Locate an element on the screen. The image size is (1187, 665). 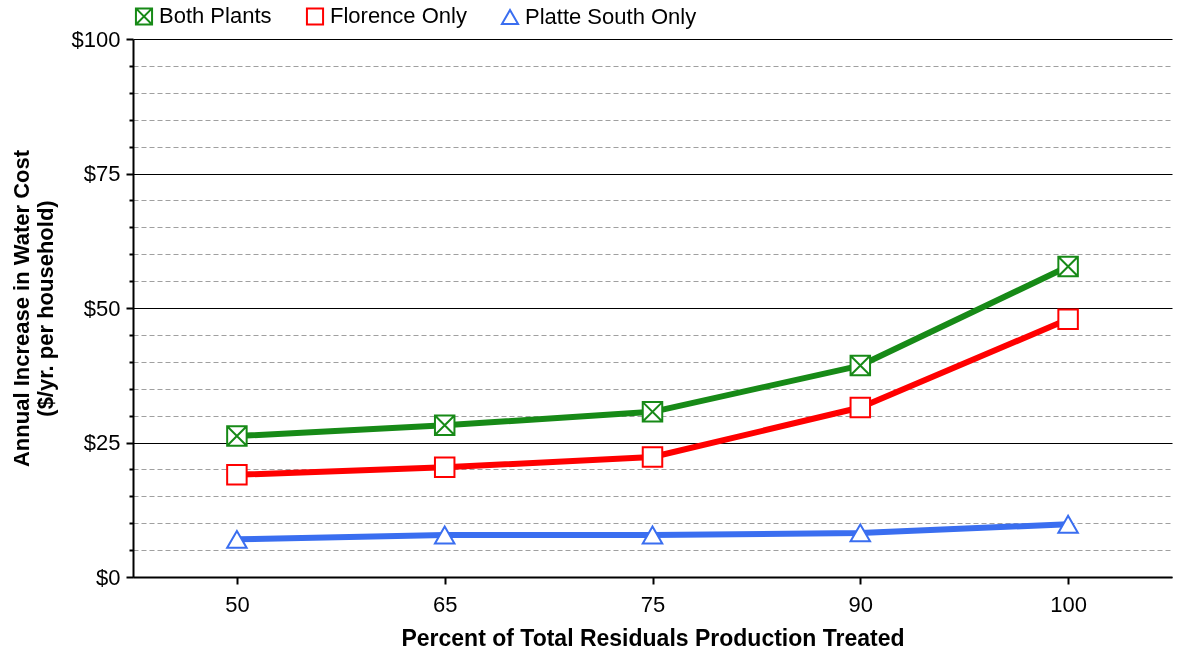
y-tick-label: $0 is located at coordinates (108, 577).